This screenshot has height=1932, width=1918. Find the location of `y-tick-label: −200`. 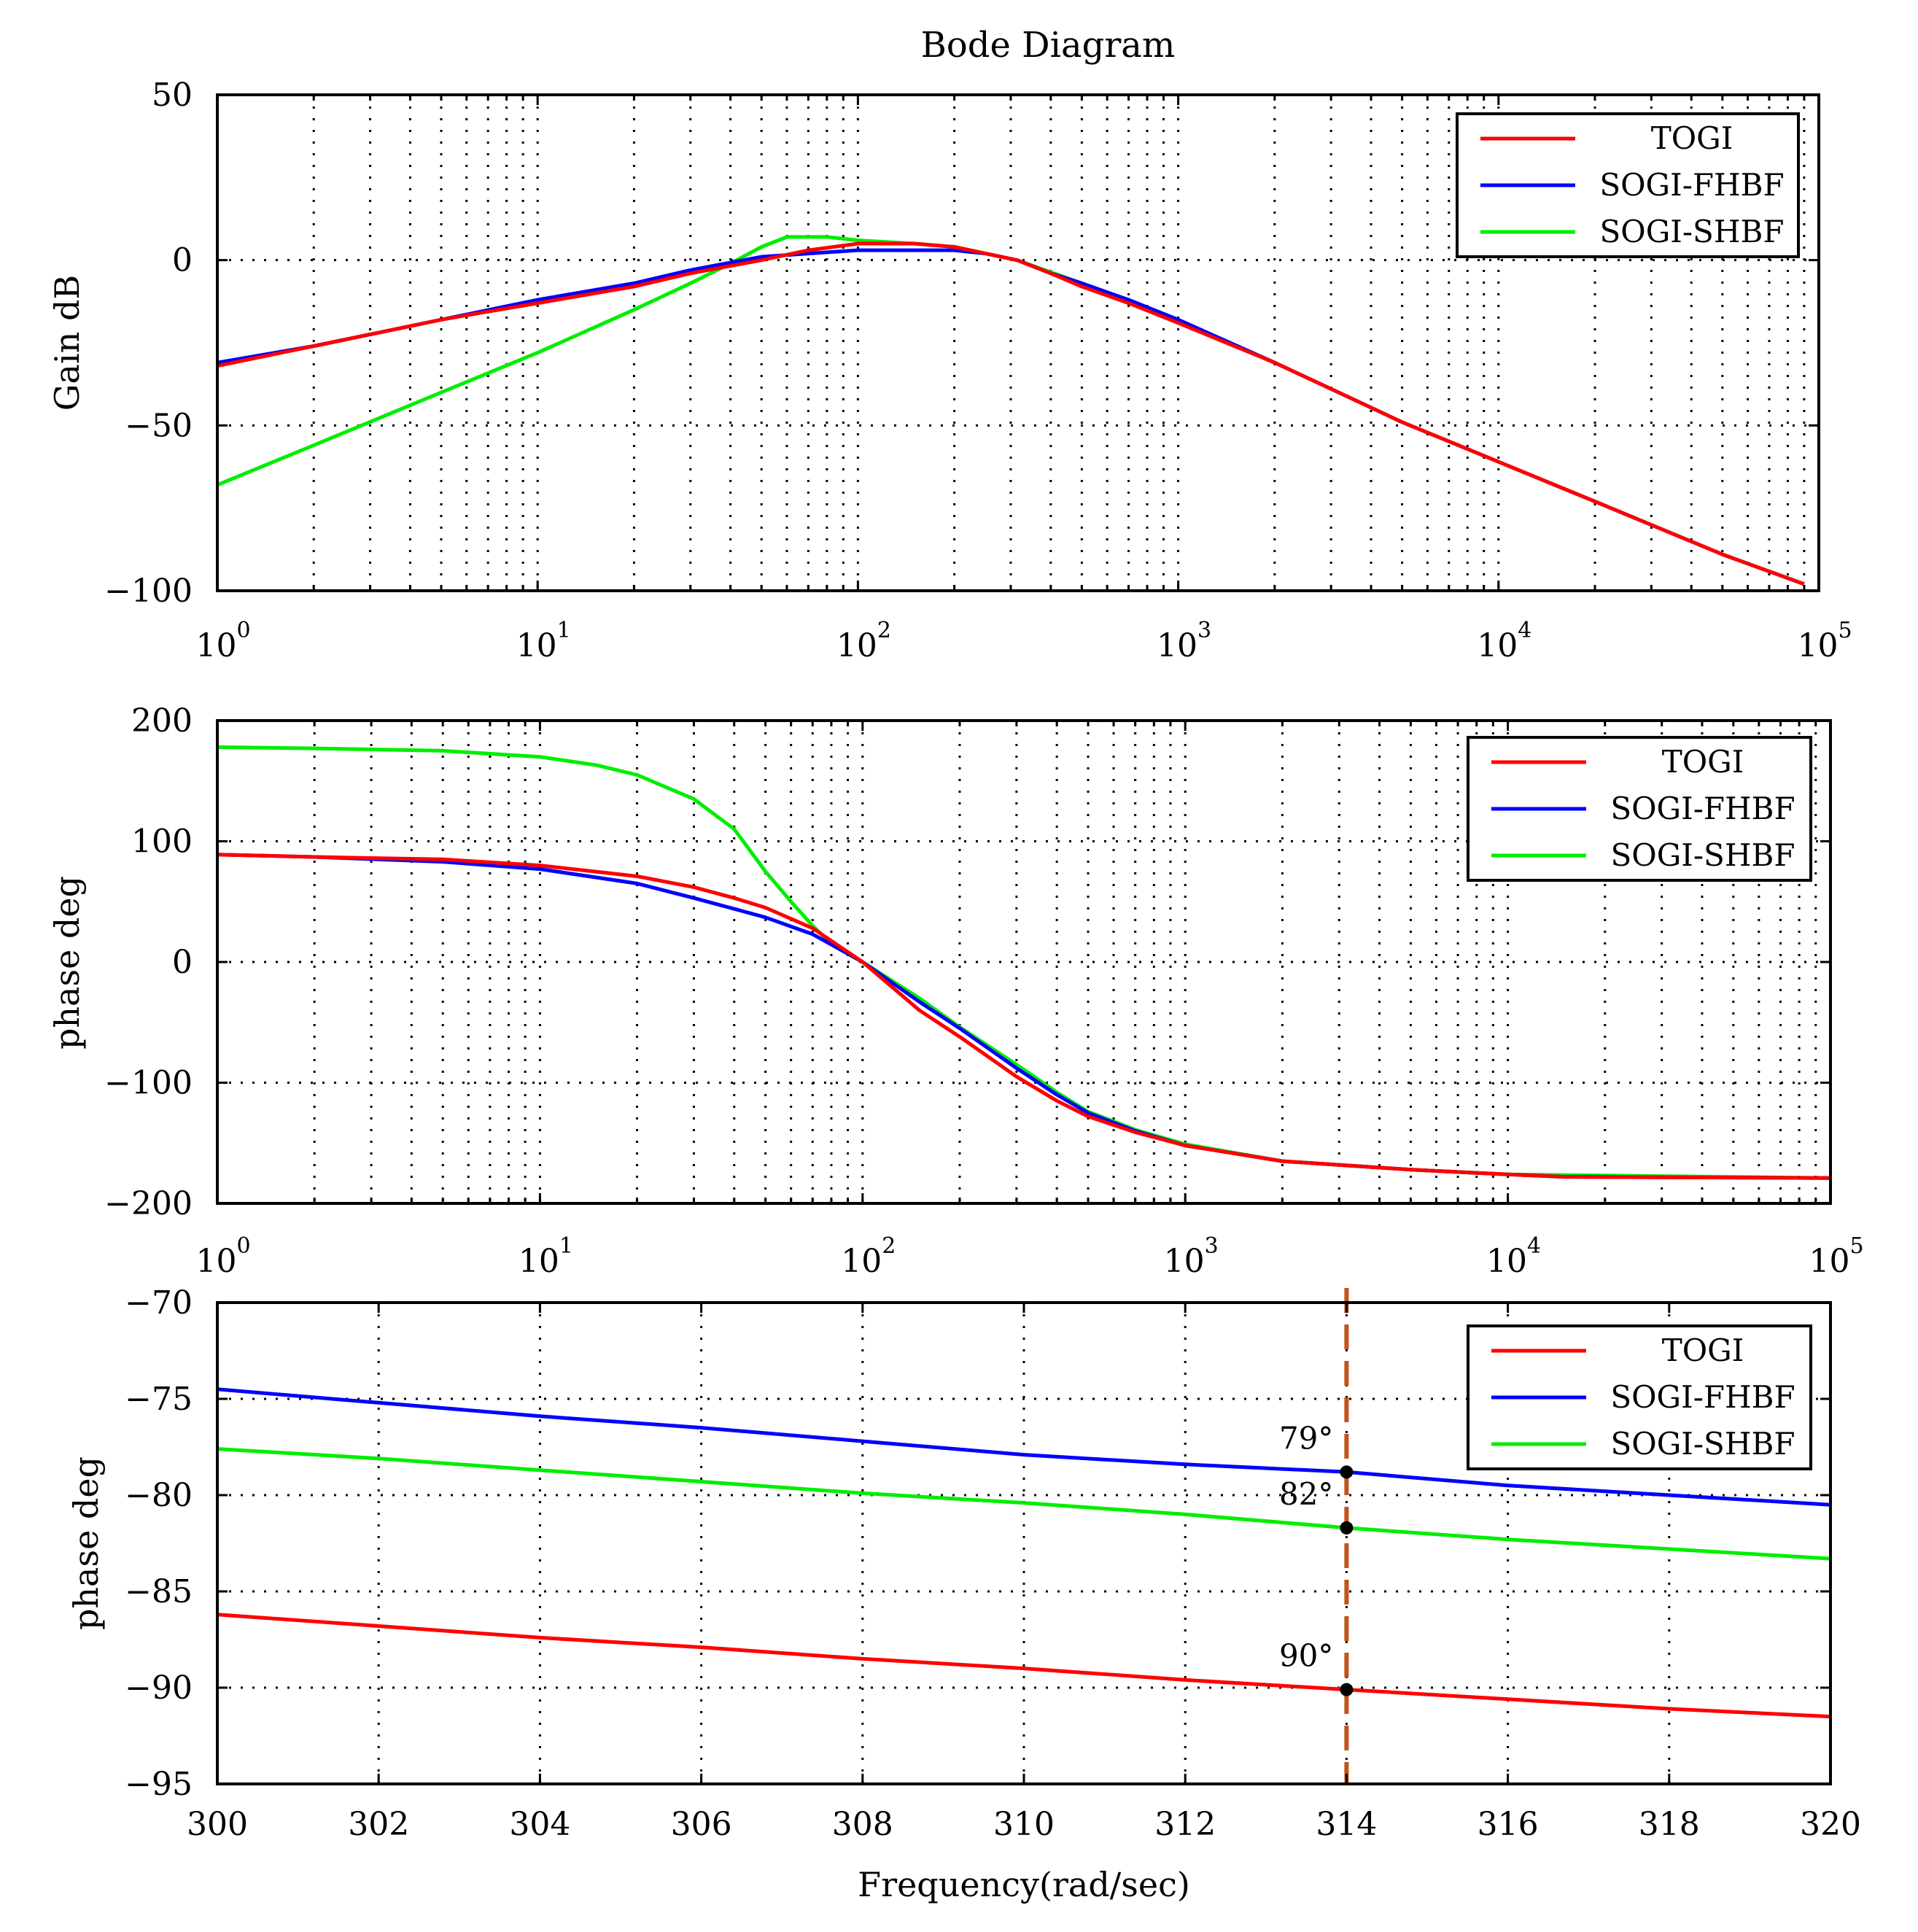

y-tick-label: −200 is located at coordinates (148, 1203).